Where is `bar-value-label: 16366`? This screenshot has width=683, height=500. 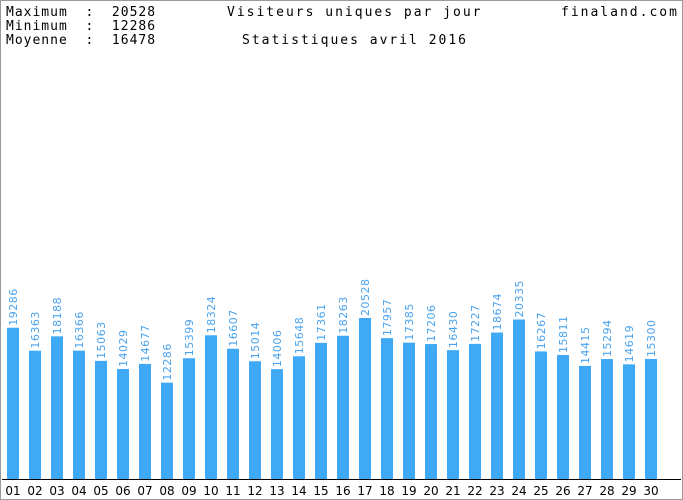 bar-value-label: 16366 is located at coordinates (79, 330).